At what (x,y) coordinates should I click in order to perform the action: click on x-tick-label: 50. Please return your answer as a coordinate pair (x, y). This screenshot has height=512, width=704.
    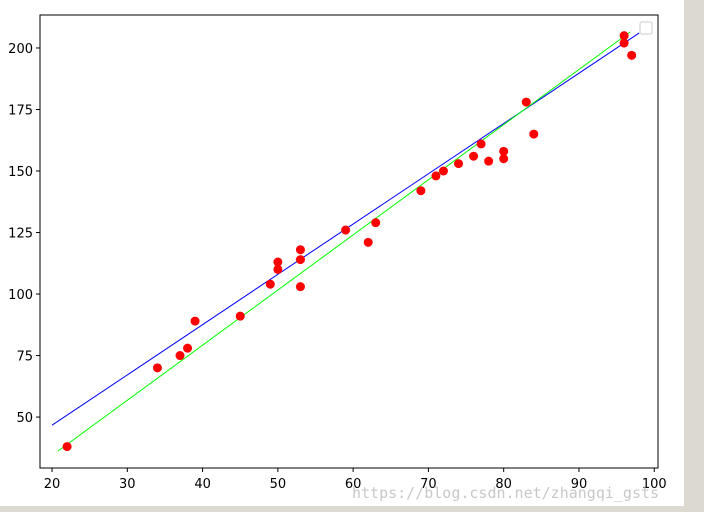
    Looking at the image, I should click on (278, 484).